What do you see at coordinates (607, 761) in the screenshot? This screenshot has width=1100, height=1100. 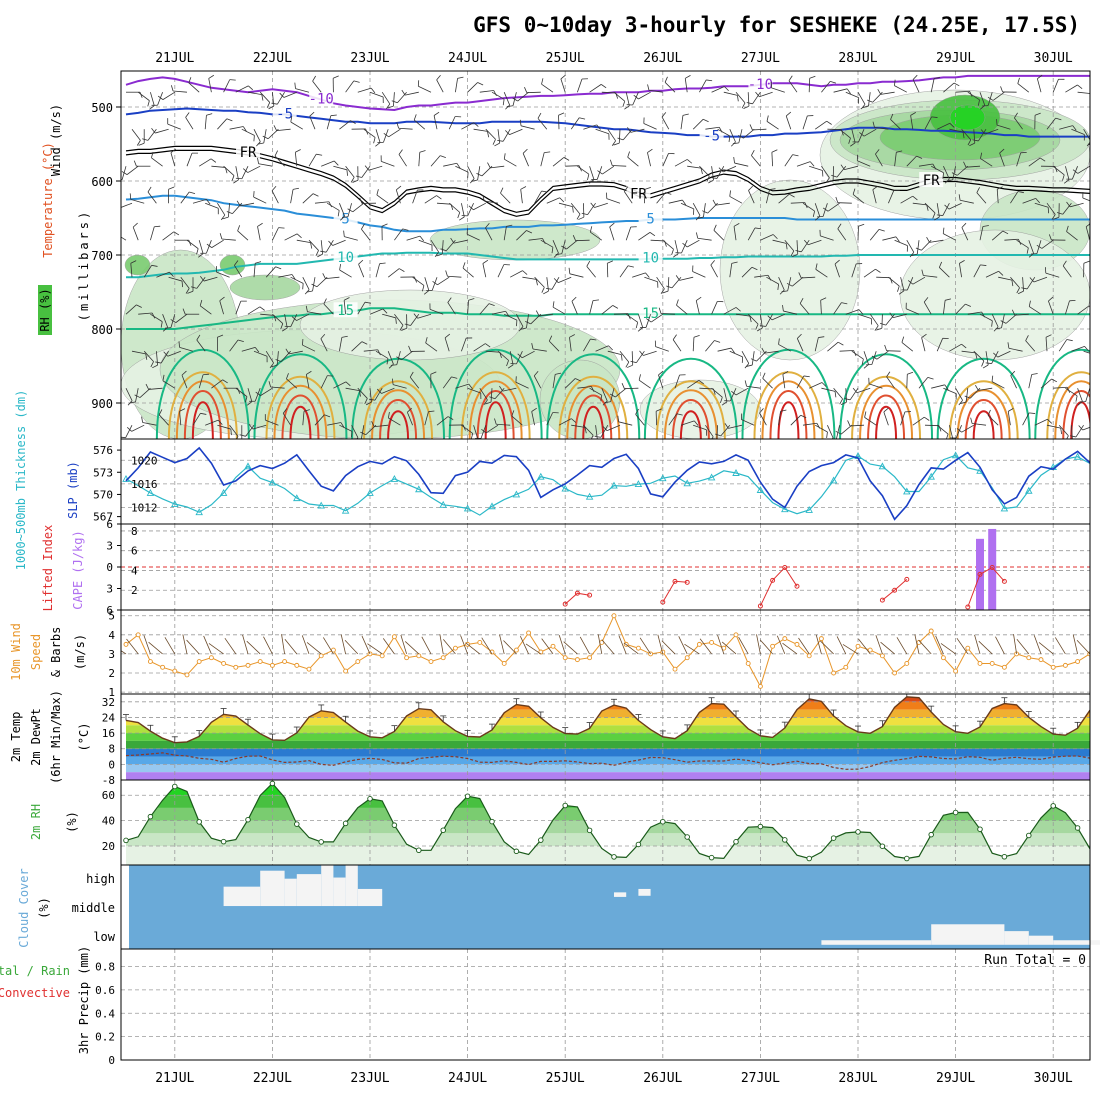 I see `dewpoint-line` at bounding box center [607, 761].